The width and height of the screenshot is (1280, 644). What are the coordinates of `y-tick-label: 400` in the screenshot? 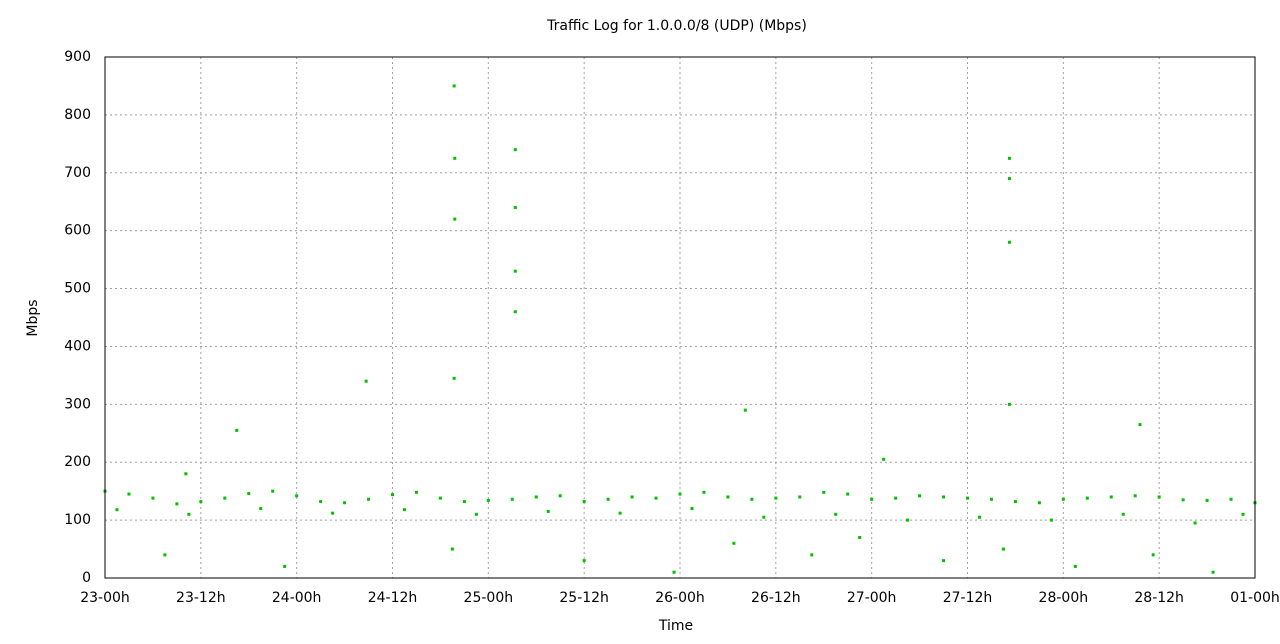 It's located at (77, 346).